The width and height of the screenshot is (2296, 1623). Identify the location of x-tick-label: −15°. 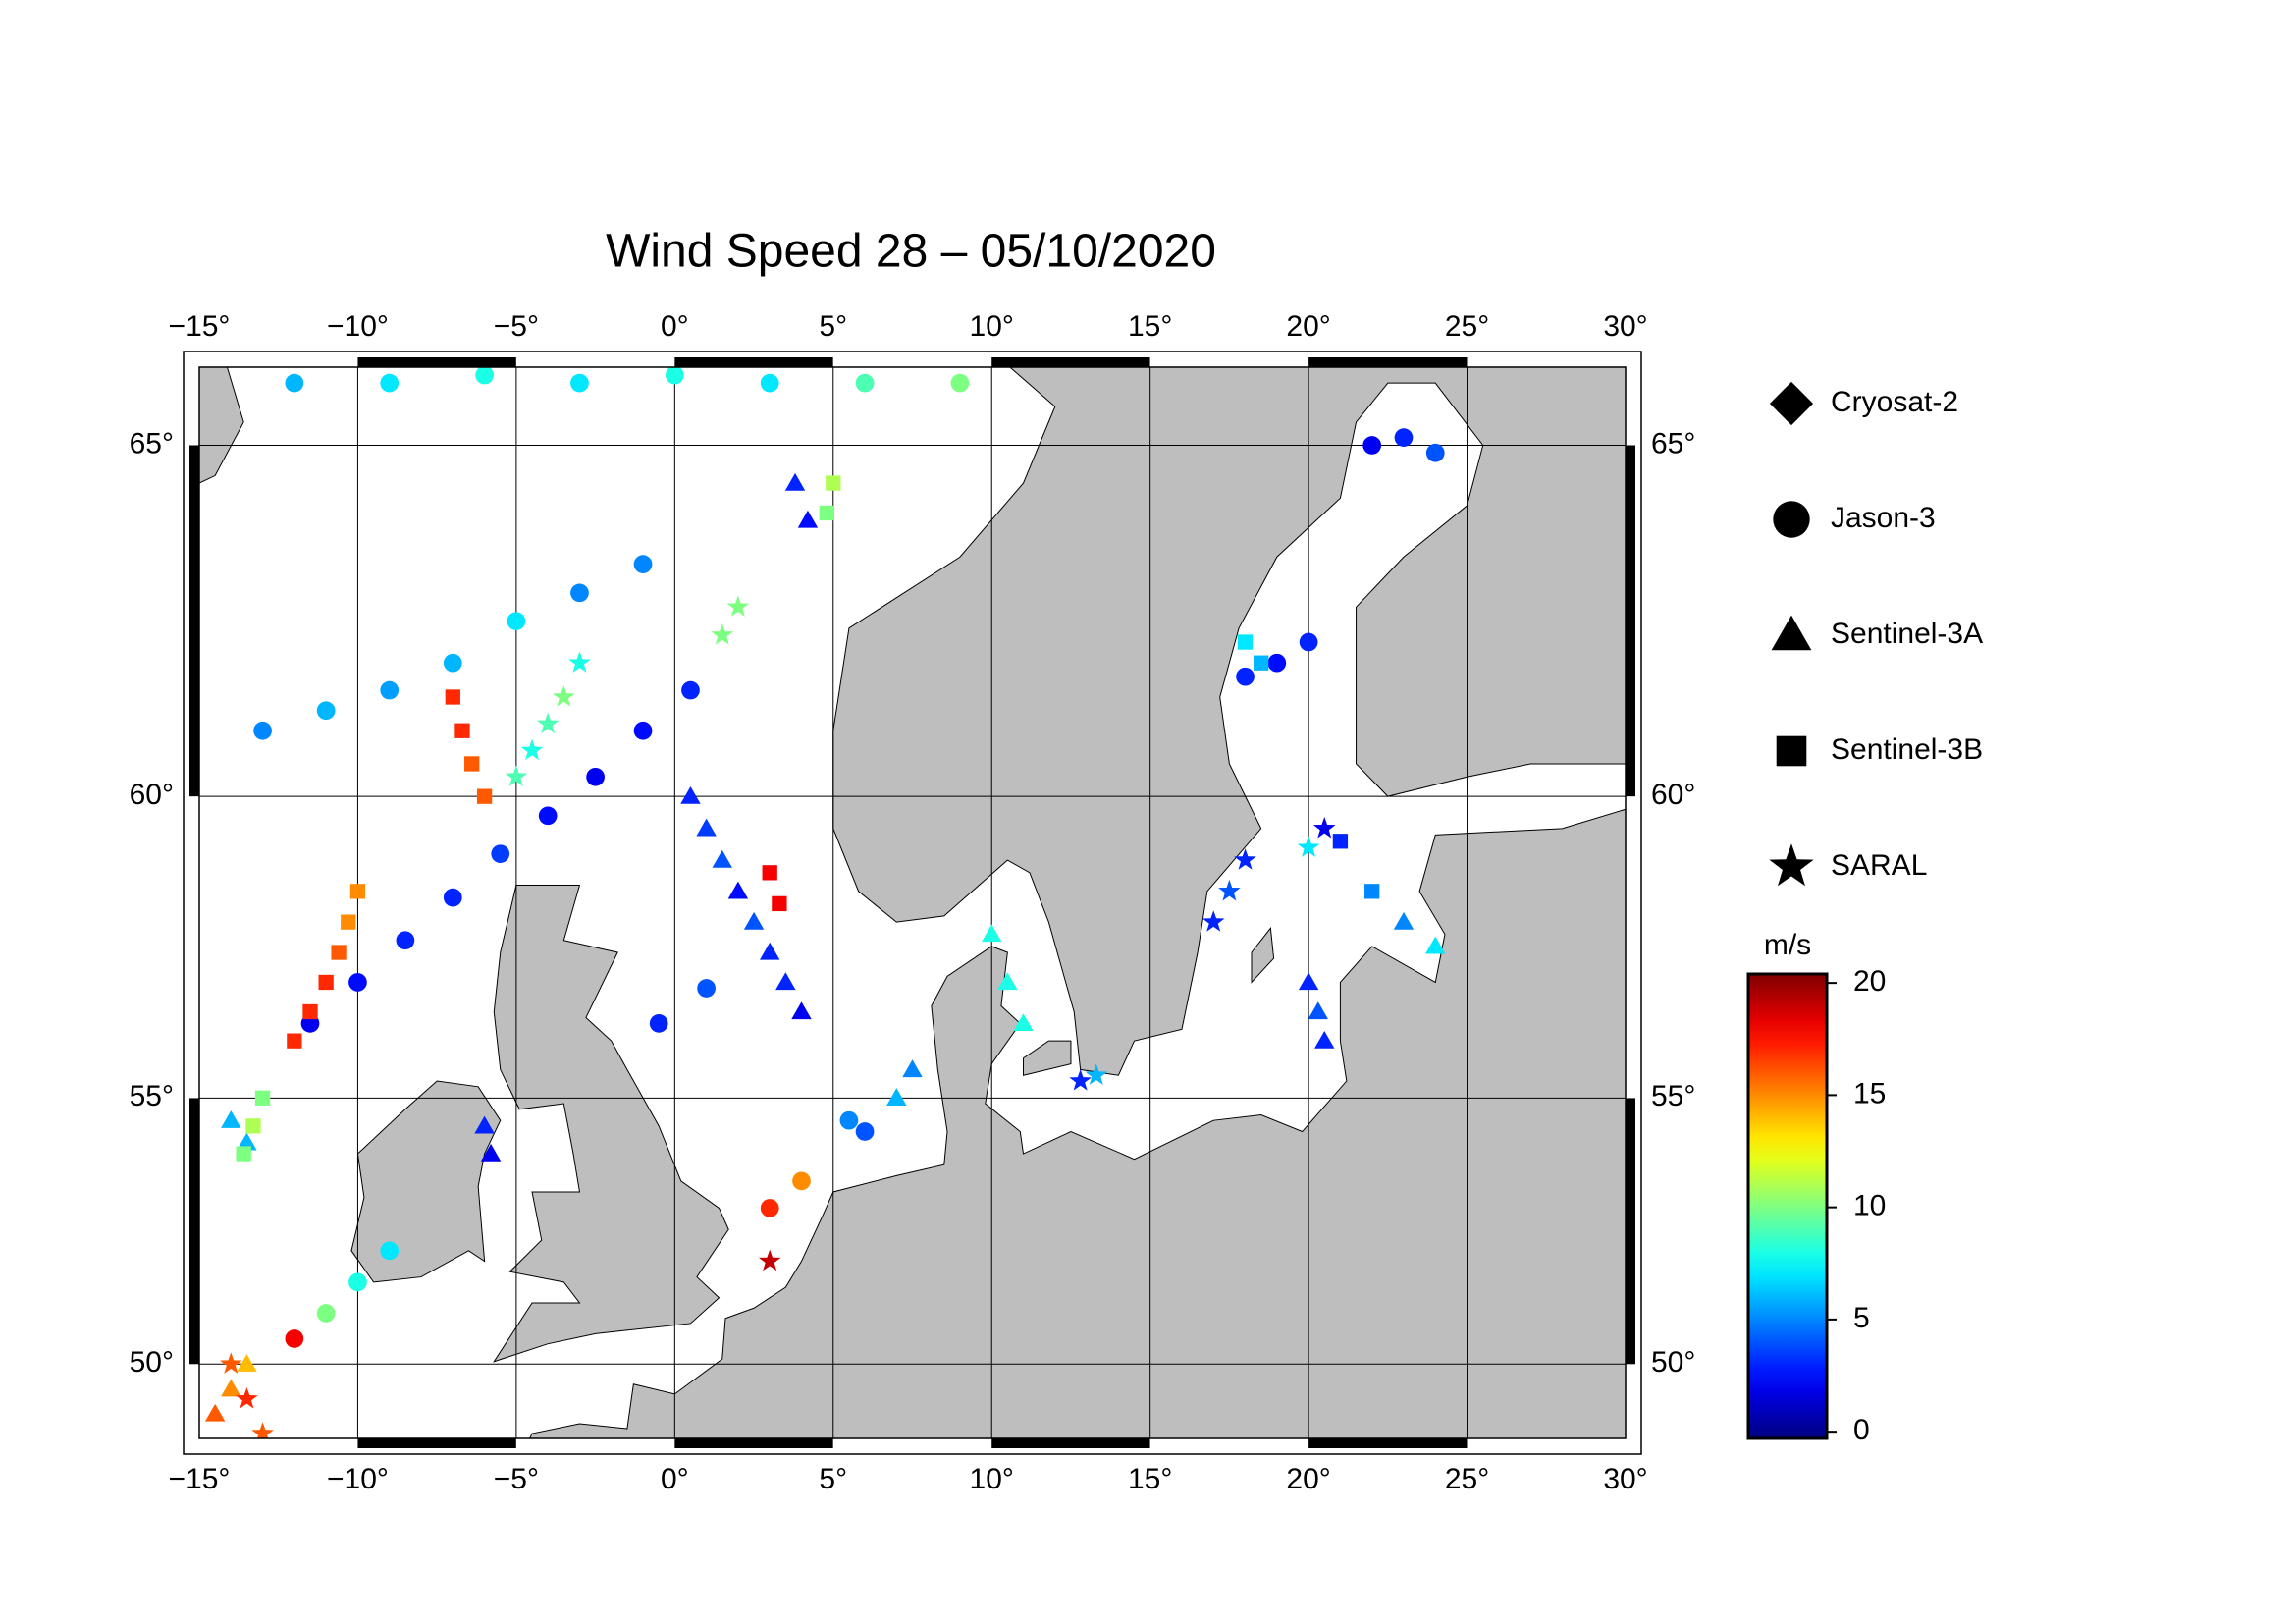
(200, 1479).